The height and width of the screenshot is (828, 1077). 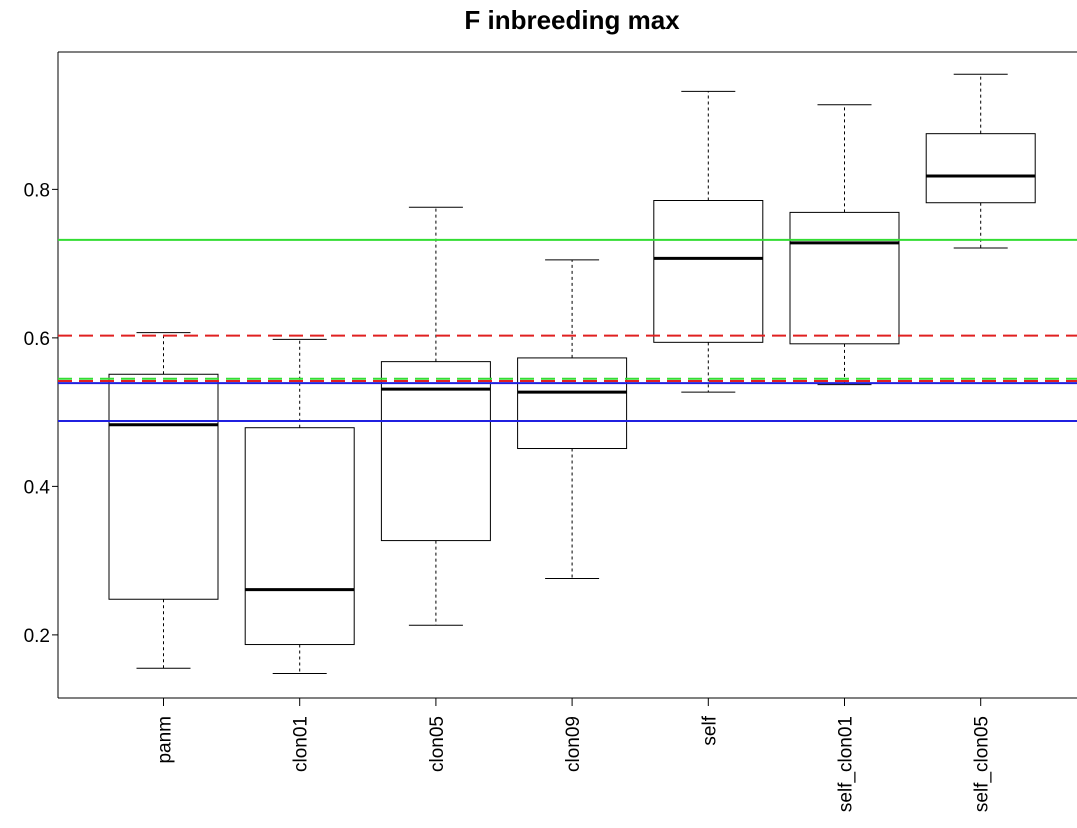 What do you see at coordinates (301, 744) in the screenshot?
I see `x-tick-label: clon01` at bounding box center [301, 744].